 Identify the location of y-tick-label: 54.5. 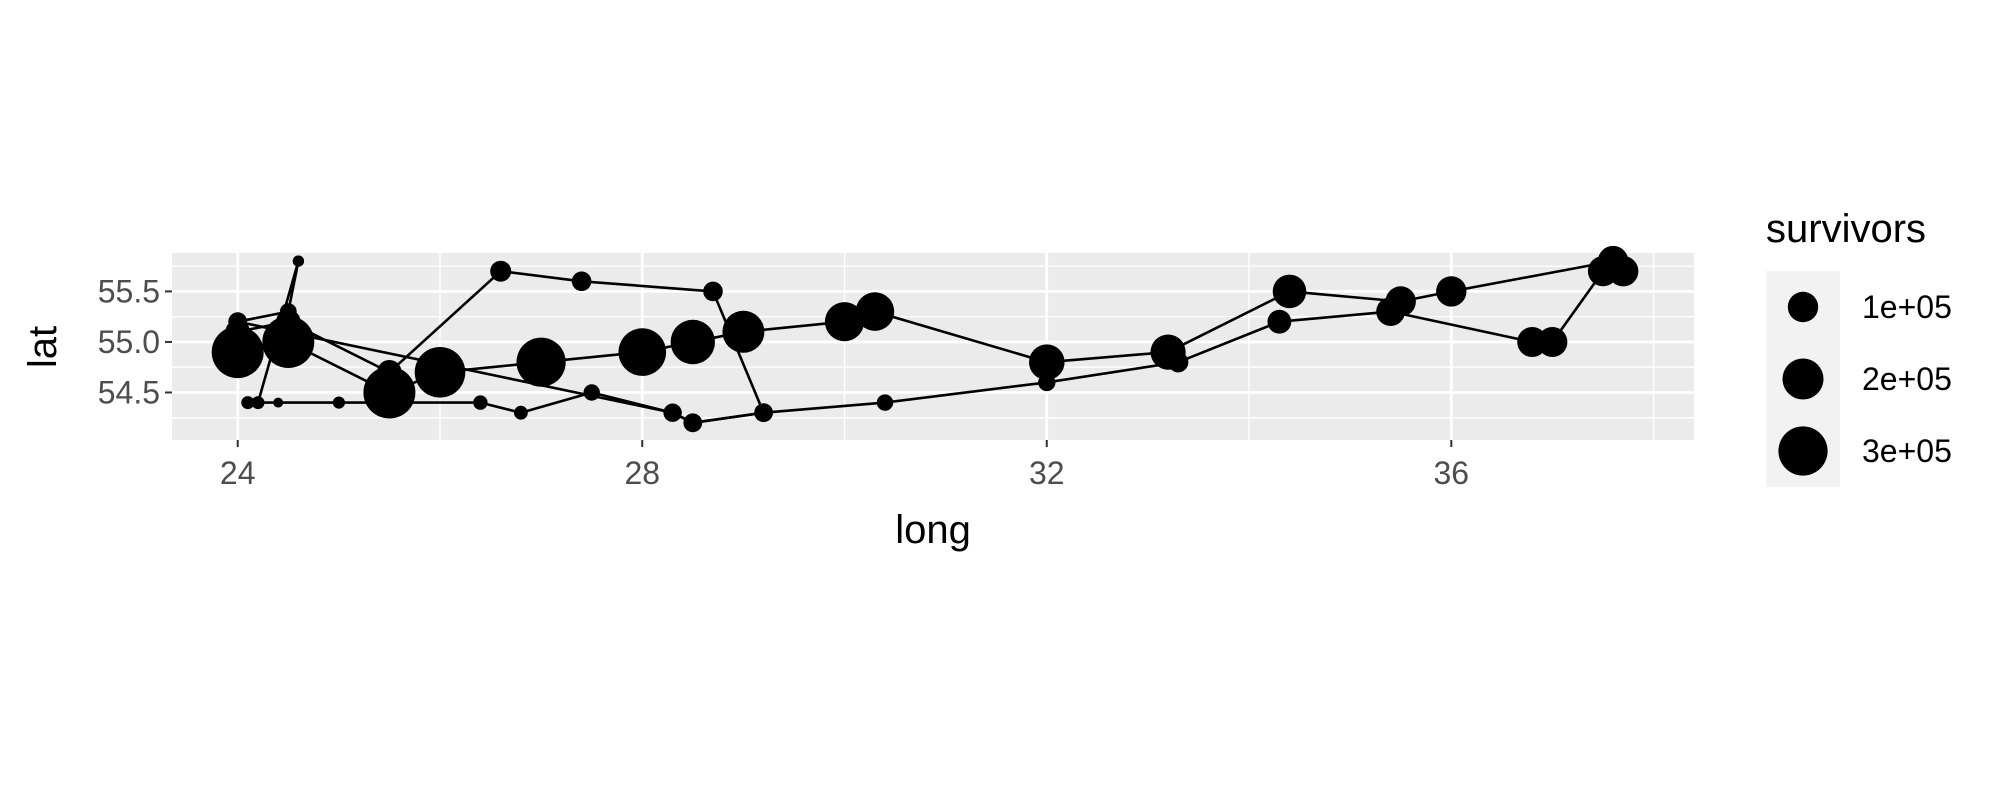
(129, 392).